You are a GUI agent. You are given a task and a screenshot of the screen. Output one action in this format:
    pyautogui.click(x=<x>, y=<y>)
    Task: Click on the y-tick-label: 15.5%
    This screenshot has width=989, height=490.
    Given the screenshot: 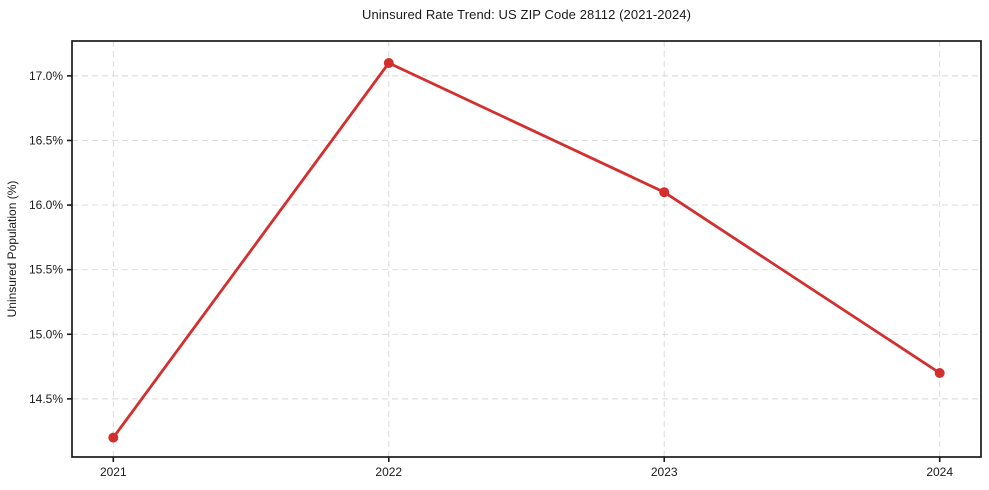 What is the action you would take?
    pyautogui.click(x=46, y=270)
    